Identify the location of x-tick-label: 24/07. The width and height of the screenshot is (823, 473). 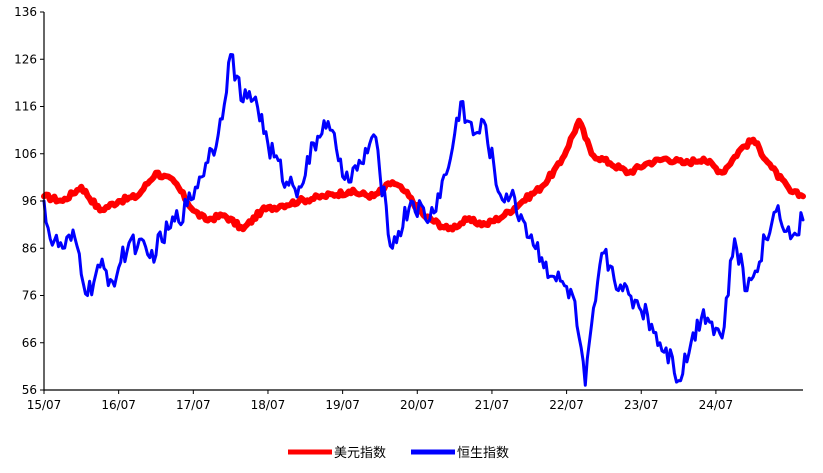
(716, 405).